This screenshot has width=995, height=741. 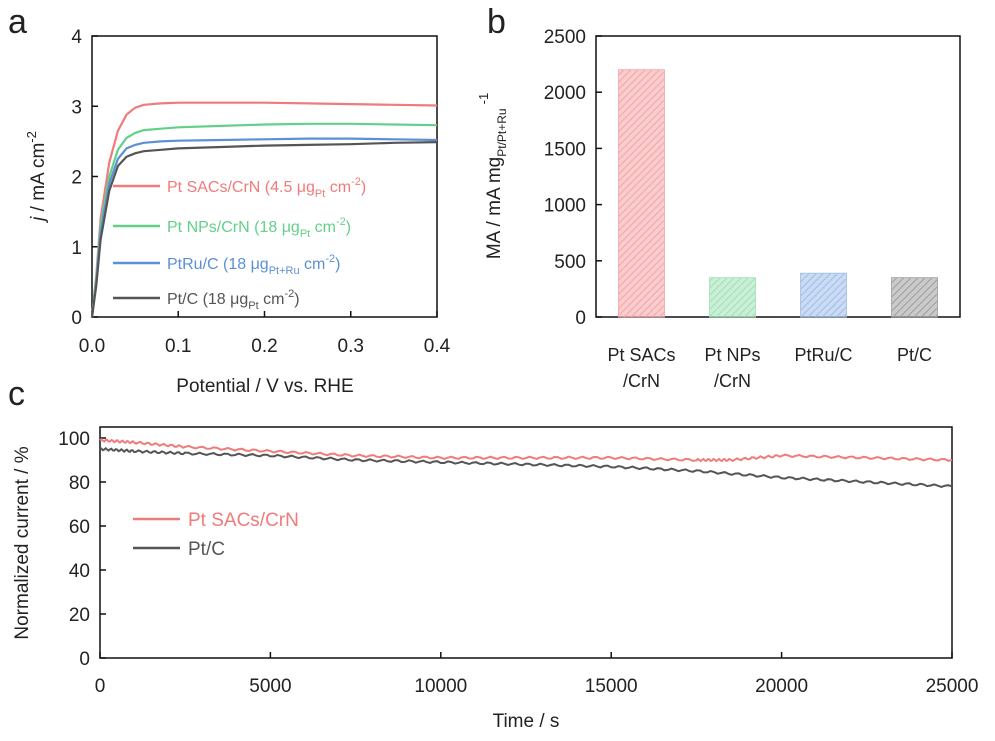 What do you see at coordinates (611, 686) in the screenshot?
I see `panel-c-x-tick-label: 15000` at bounding box center [611, 686].